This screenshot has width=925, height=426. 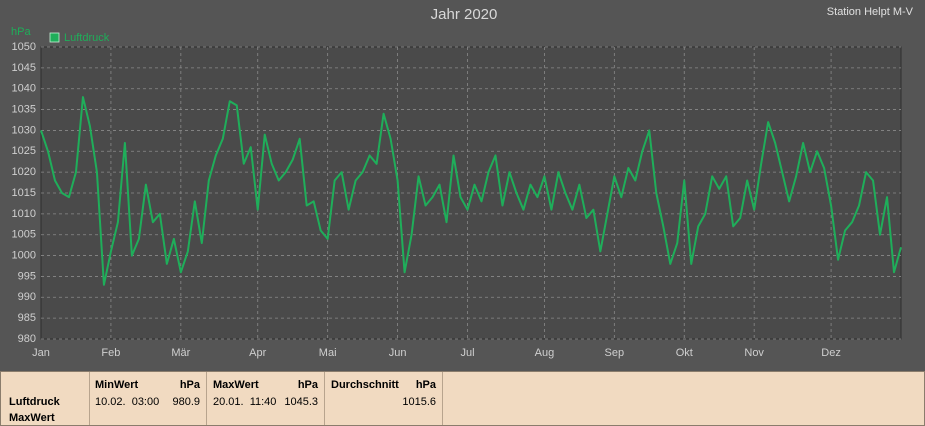 I want to click on y-tick-label: 1040, so click(x=24, y=89).